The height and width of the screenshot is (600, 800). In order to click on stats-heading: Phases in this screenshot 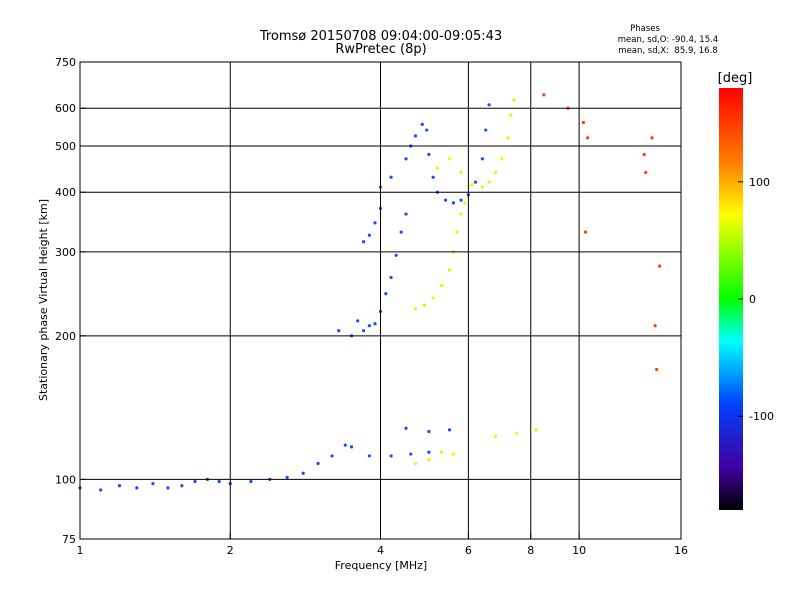, I will do `click(645, 29)`.